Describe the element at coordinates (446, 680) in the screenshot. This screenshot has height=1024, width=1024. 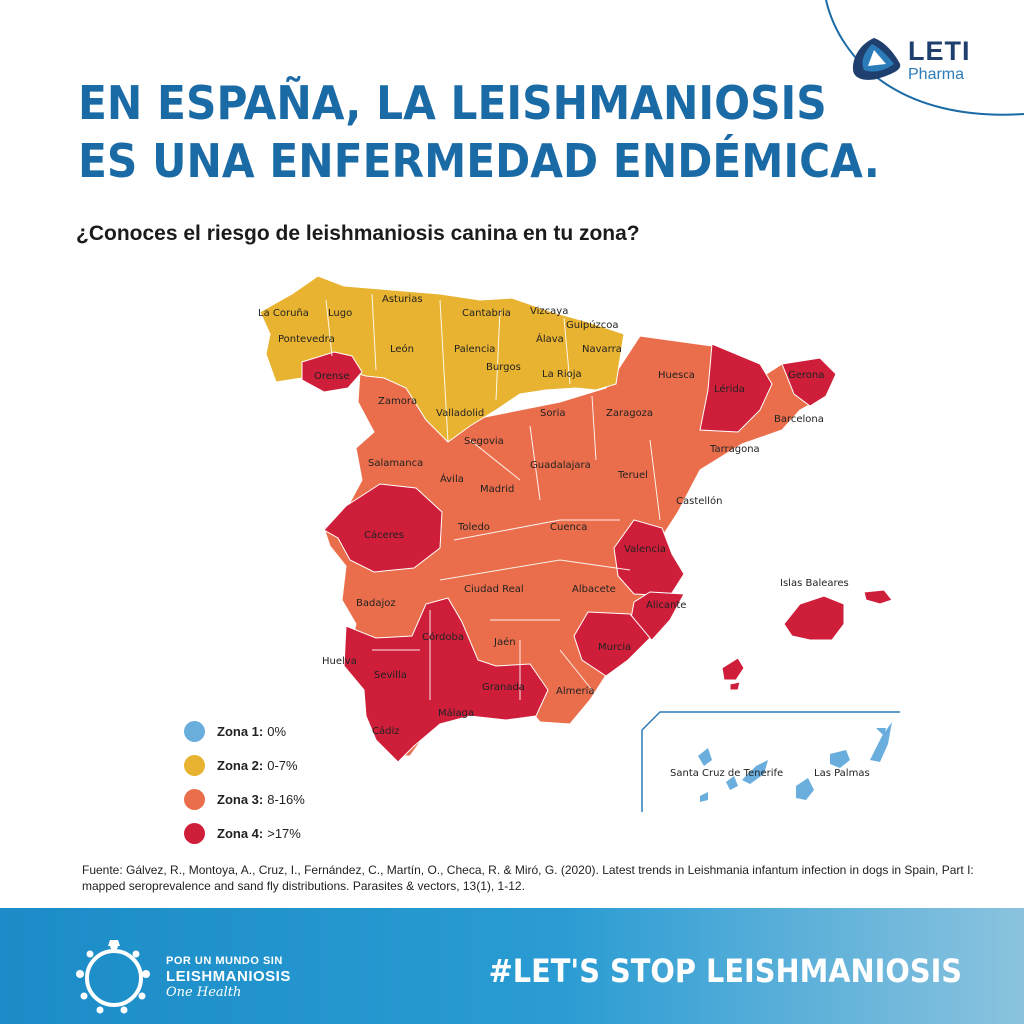
I see `andalusia-west-region` at that location.